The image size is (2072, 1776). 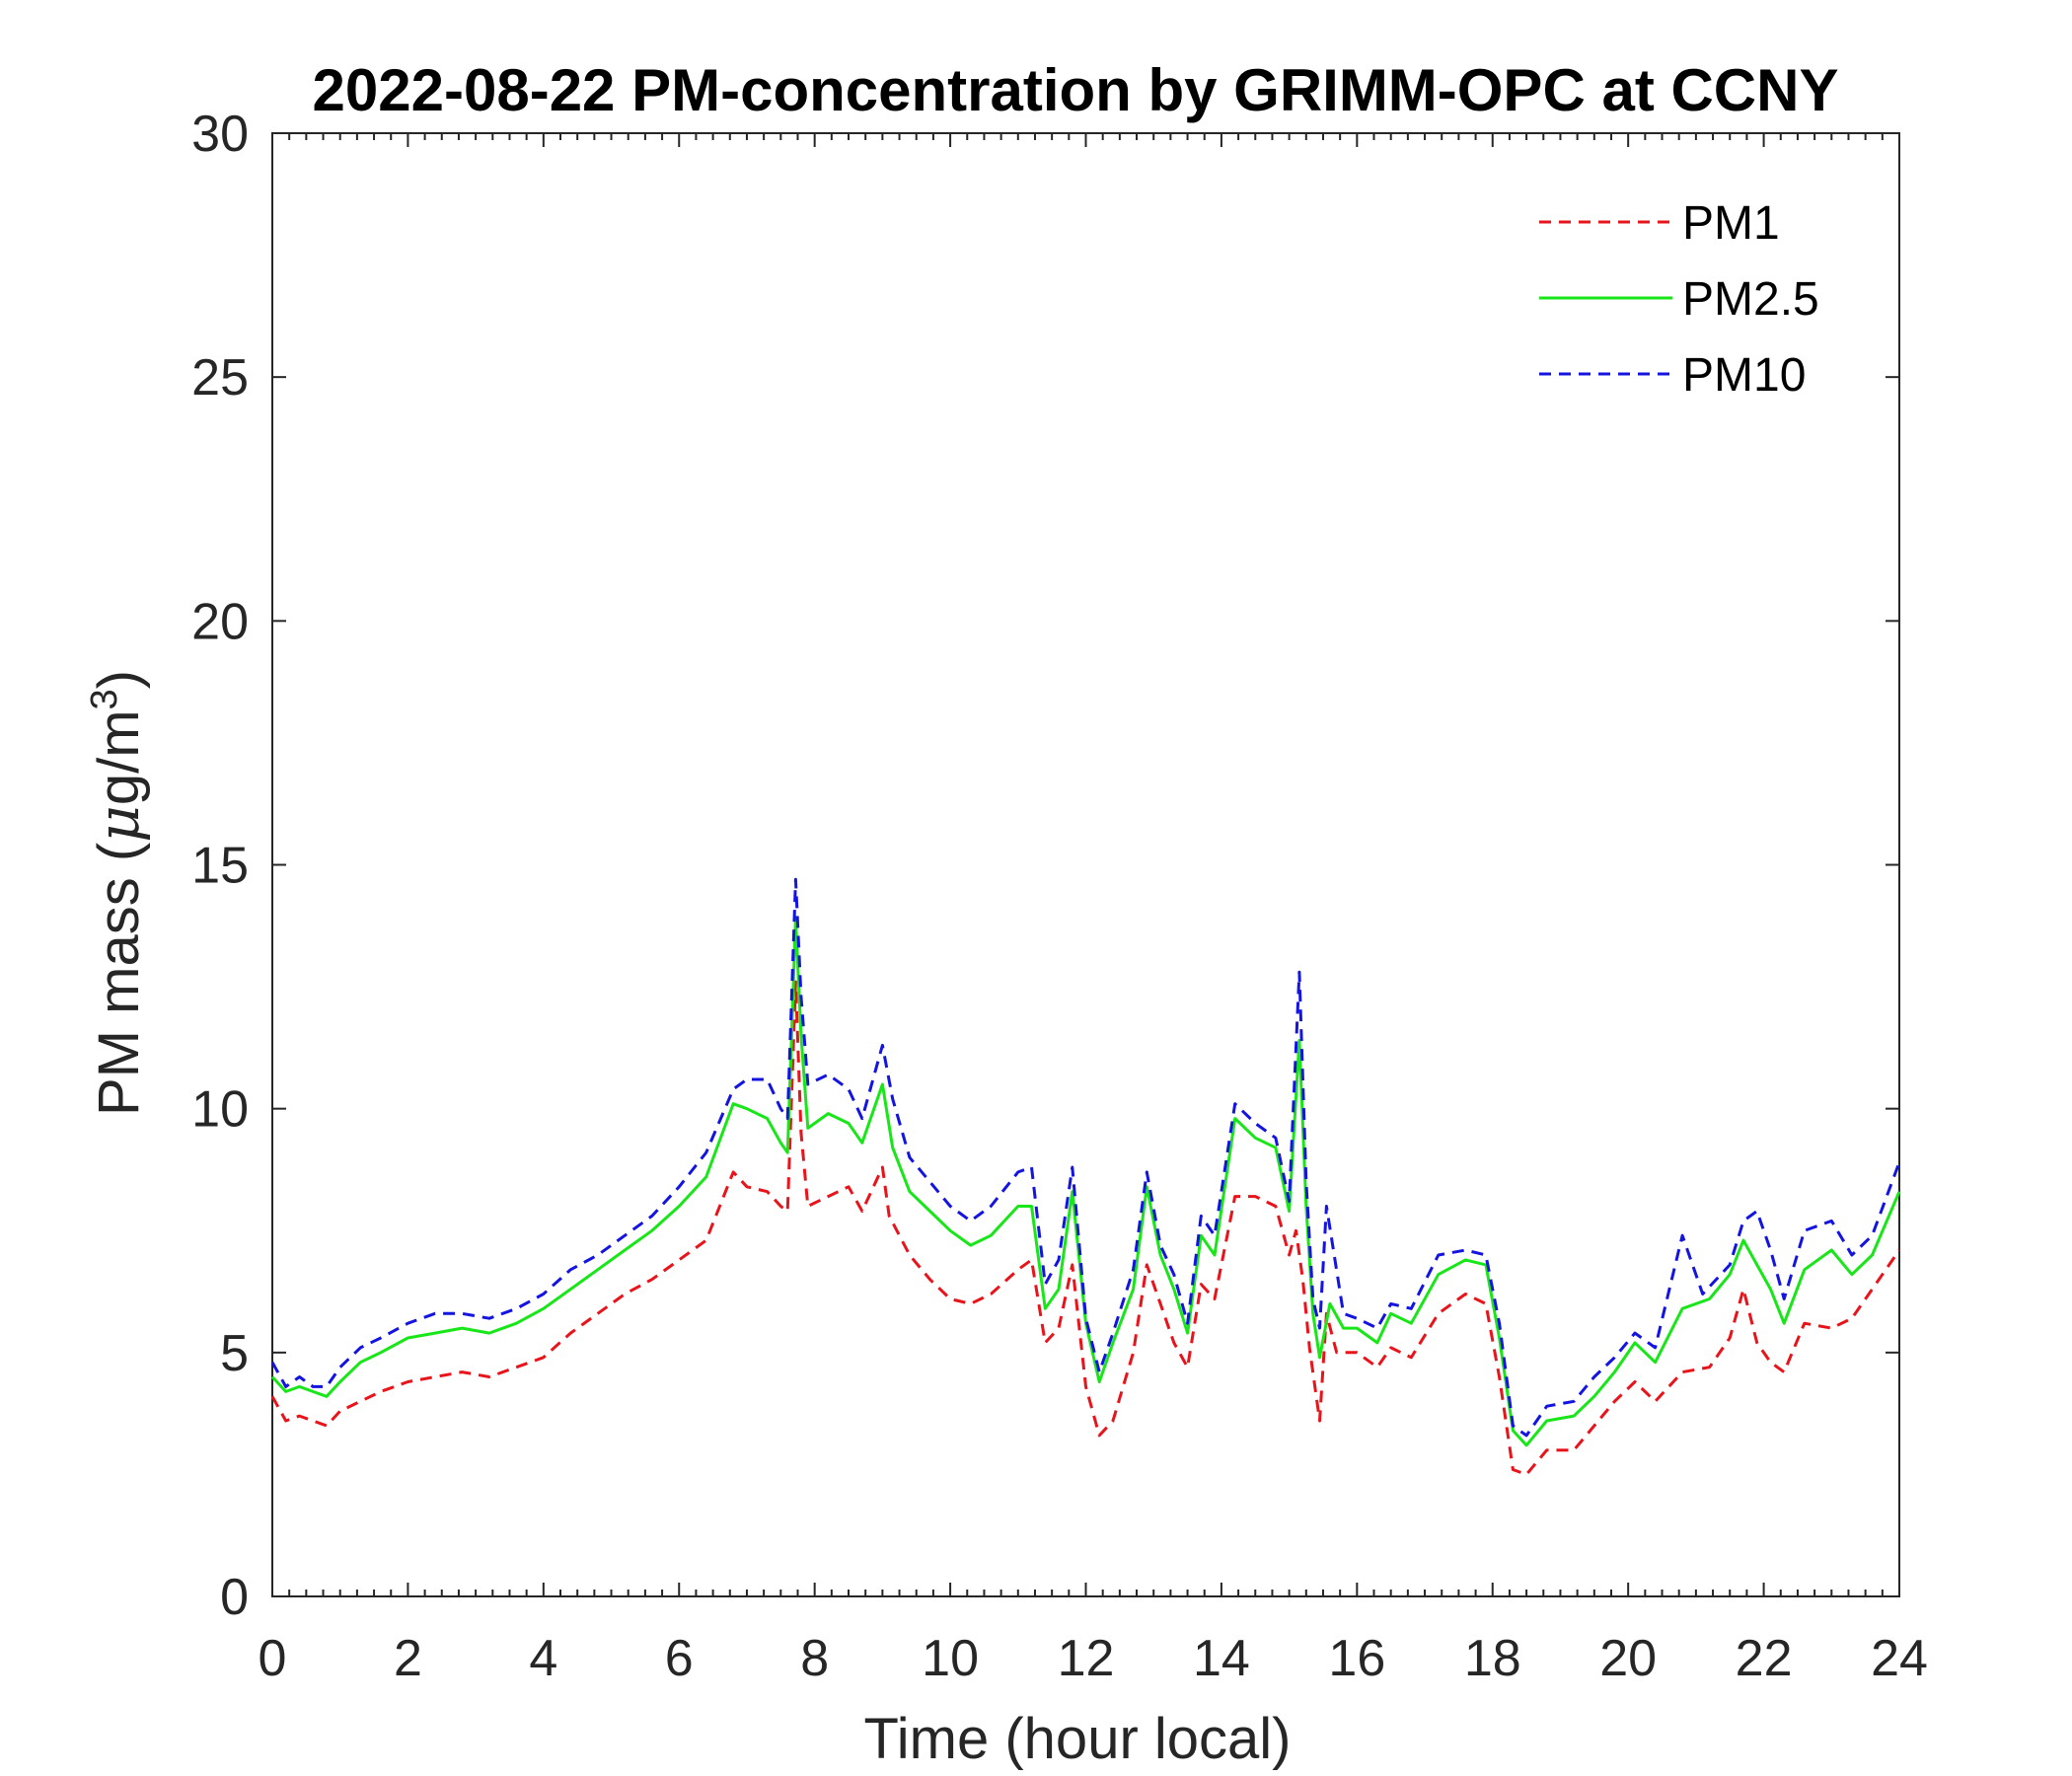 What do you see at coordinates (1492, 1659) in the screenshot?
I see `x-tick-label: 18` at bounding box center [1492, 1659].